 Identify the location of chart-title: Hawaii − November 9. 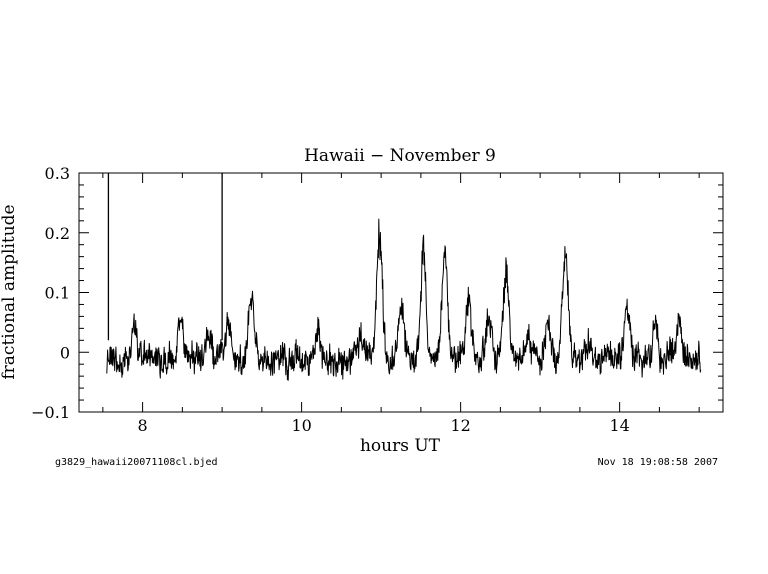
(400, 156).